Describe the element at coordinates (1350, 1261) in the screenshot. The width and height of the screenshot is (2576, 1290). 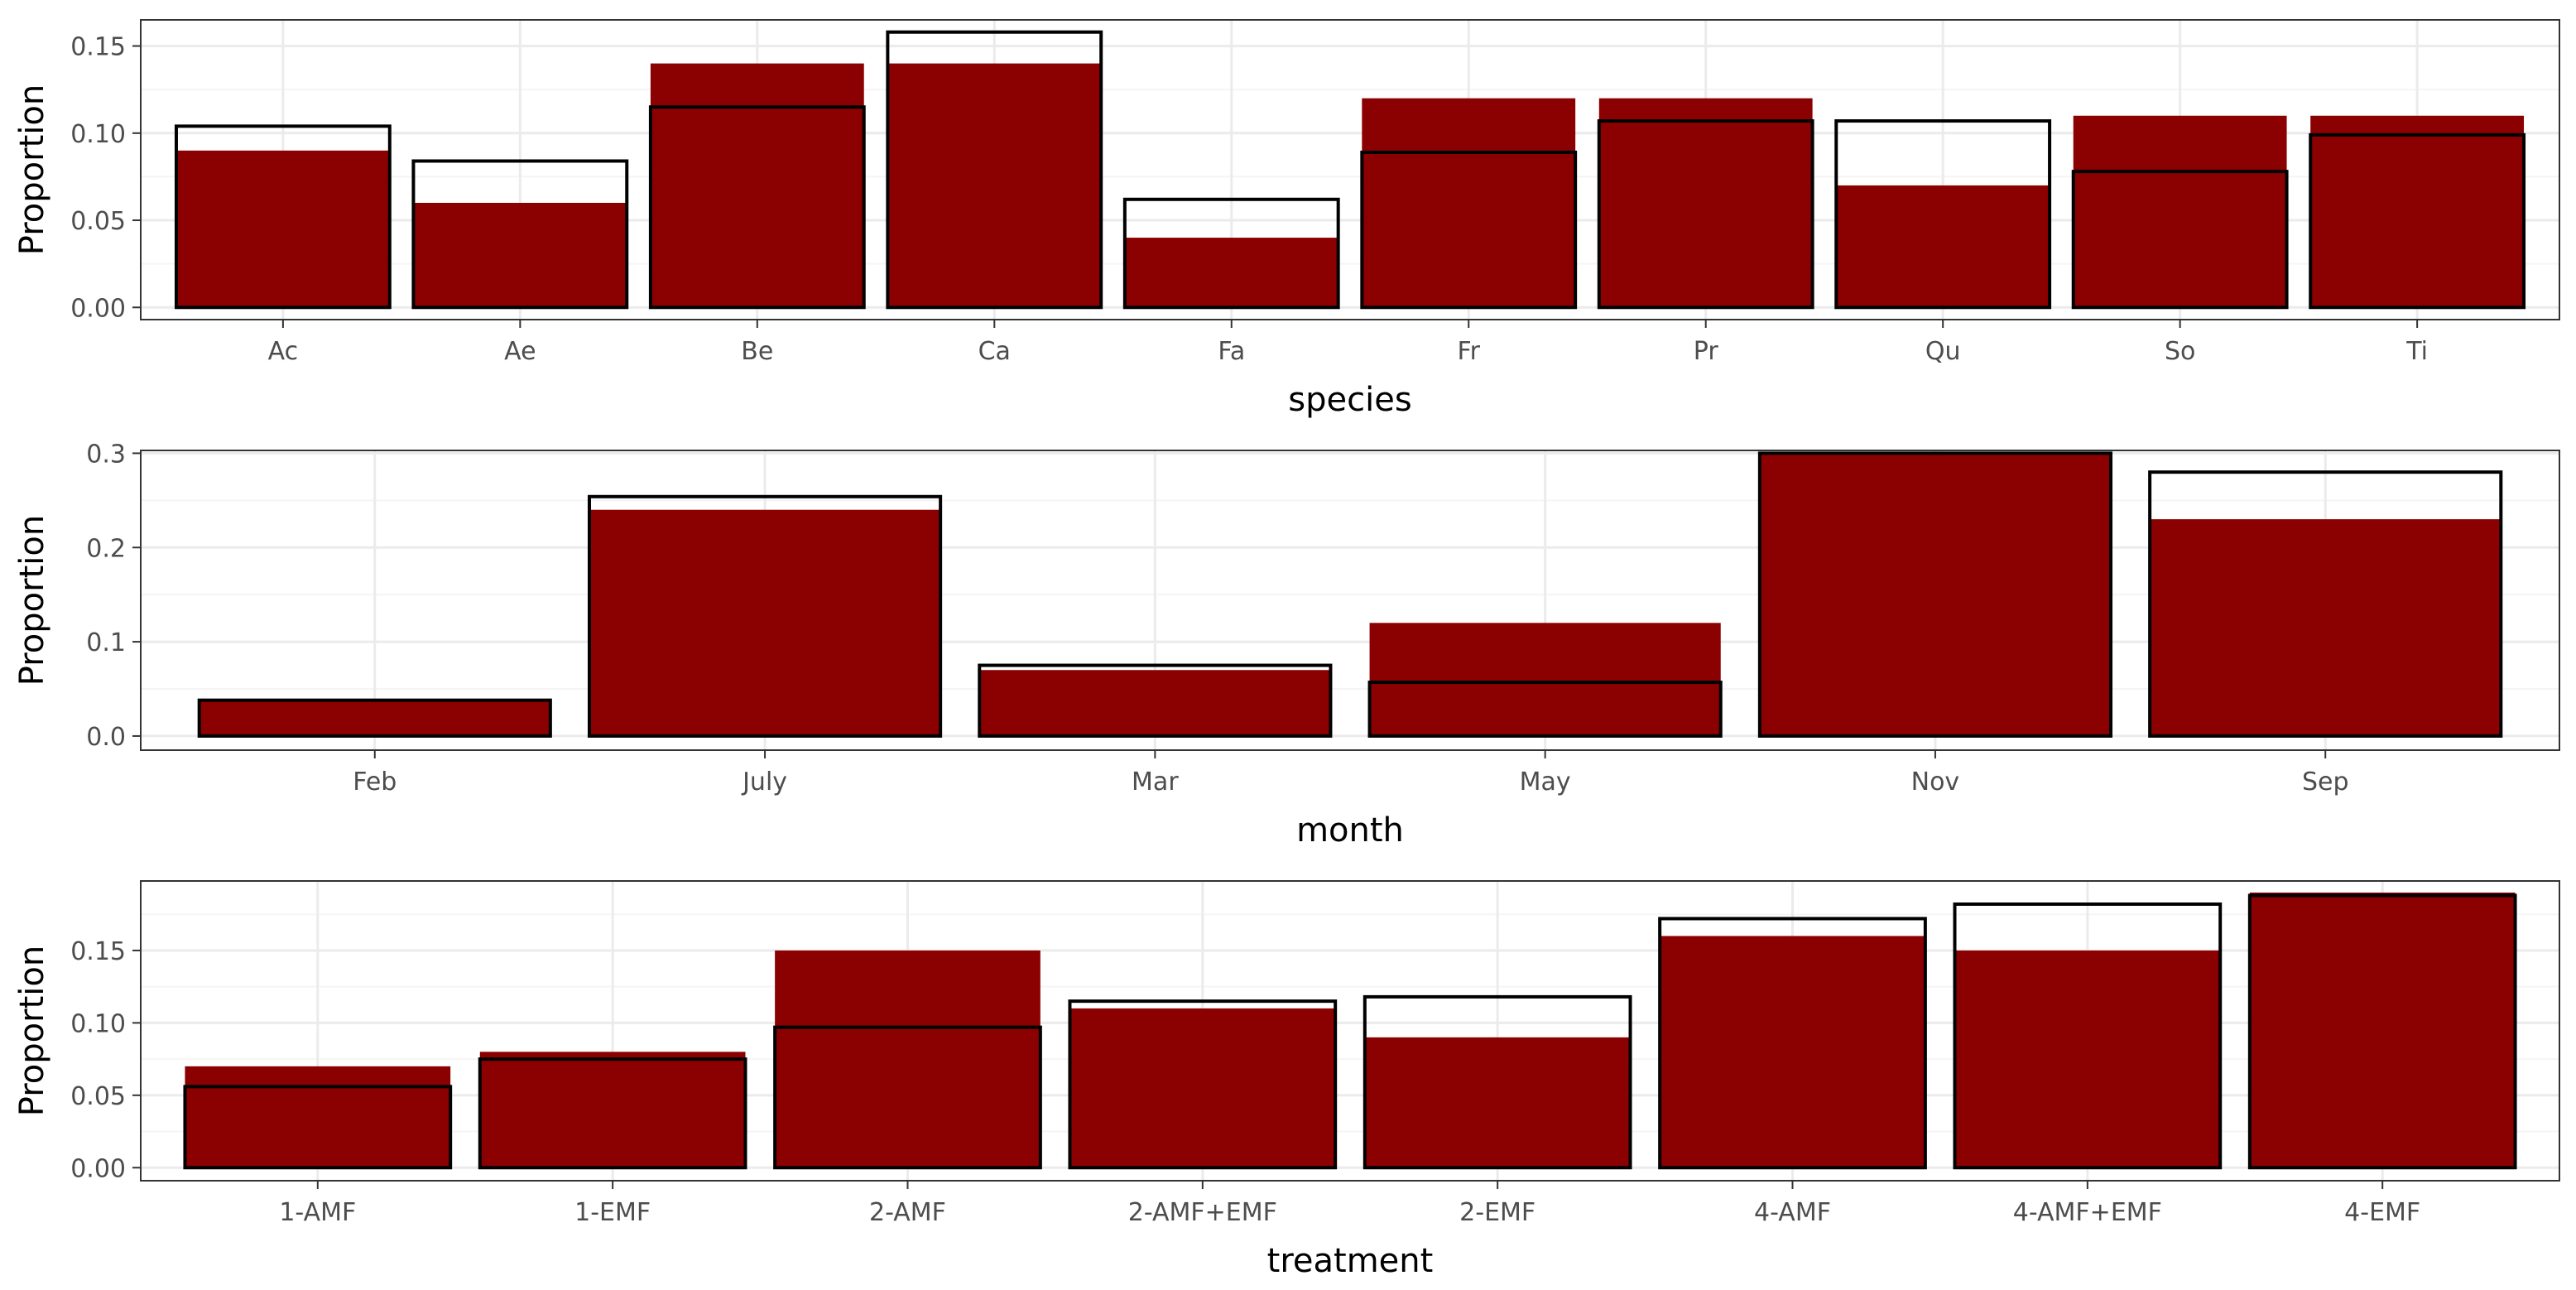
I see `x-axis-title: treatment` at that location.